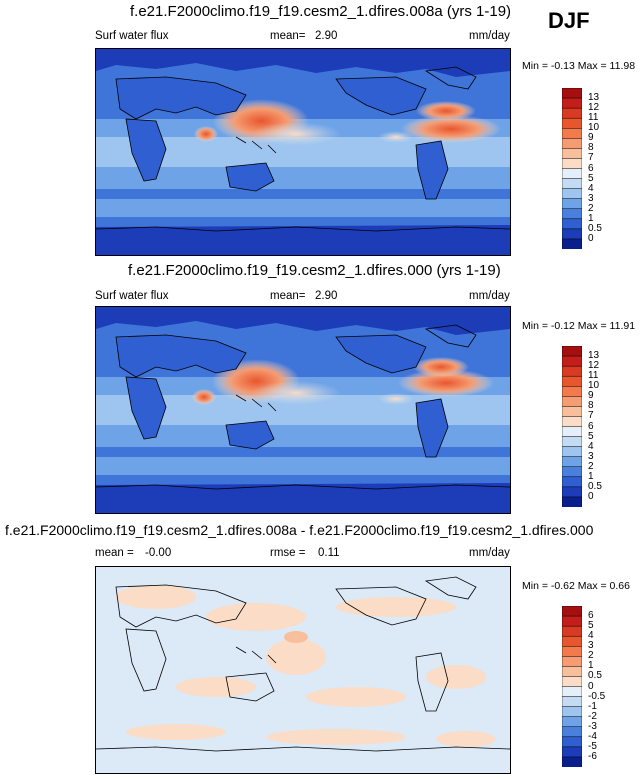 The height and width of the screenshot is (779, 644). Describe the element at coordinates (489, 36) in the screenshot. I see `panel1-units: mm/day` at that location.